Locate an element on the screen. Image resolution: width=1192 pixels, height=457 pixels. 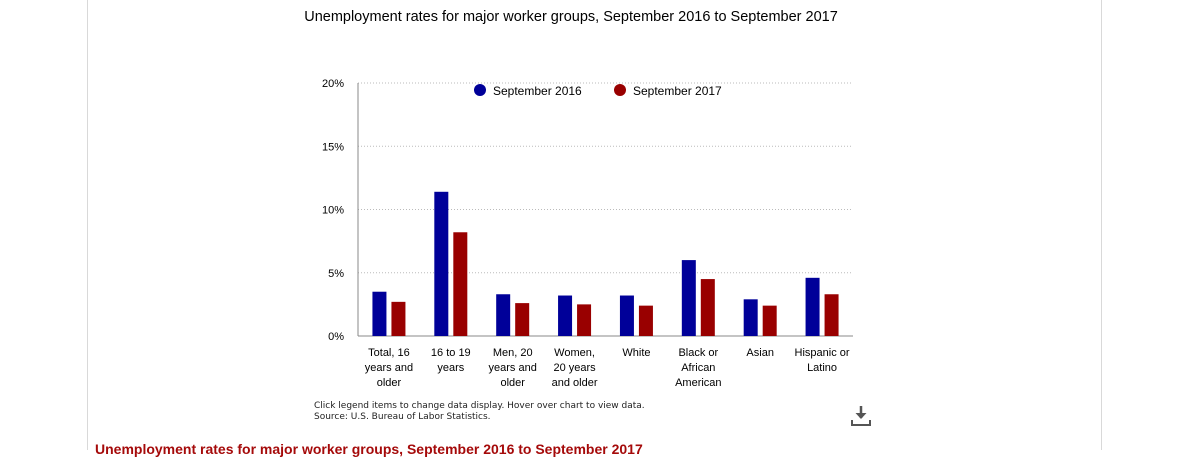
chart-source: Source: U.S. Bureau of Labor Statistics. is located at coordinates (402, 417).